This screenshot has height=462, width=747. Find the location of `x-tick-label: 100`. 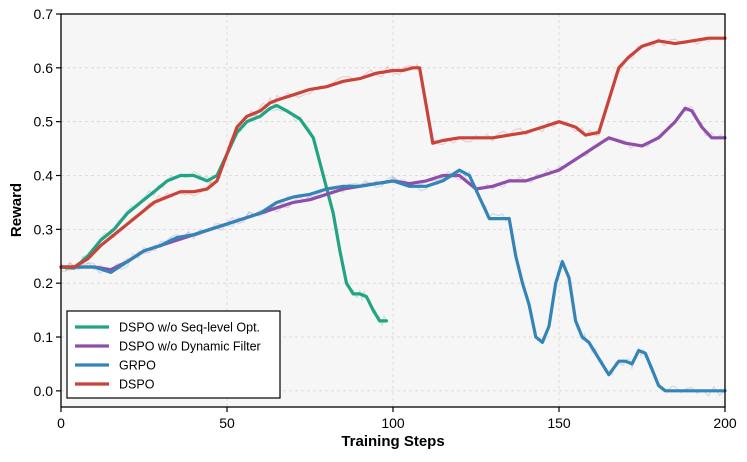

x-tick-label: 100 is located at coordinates (393, 423).